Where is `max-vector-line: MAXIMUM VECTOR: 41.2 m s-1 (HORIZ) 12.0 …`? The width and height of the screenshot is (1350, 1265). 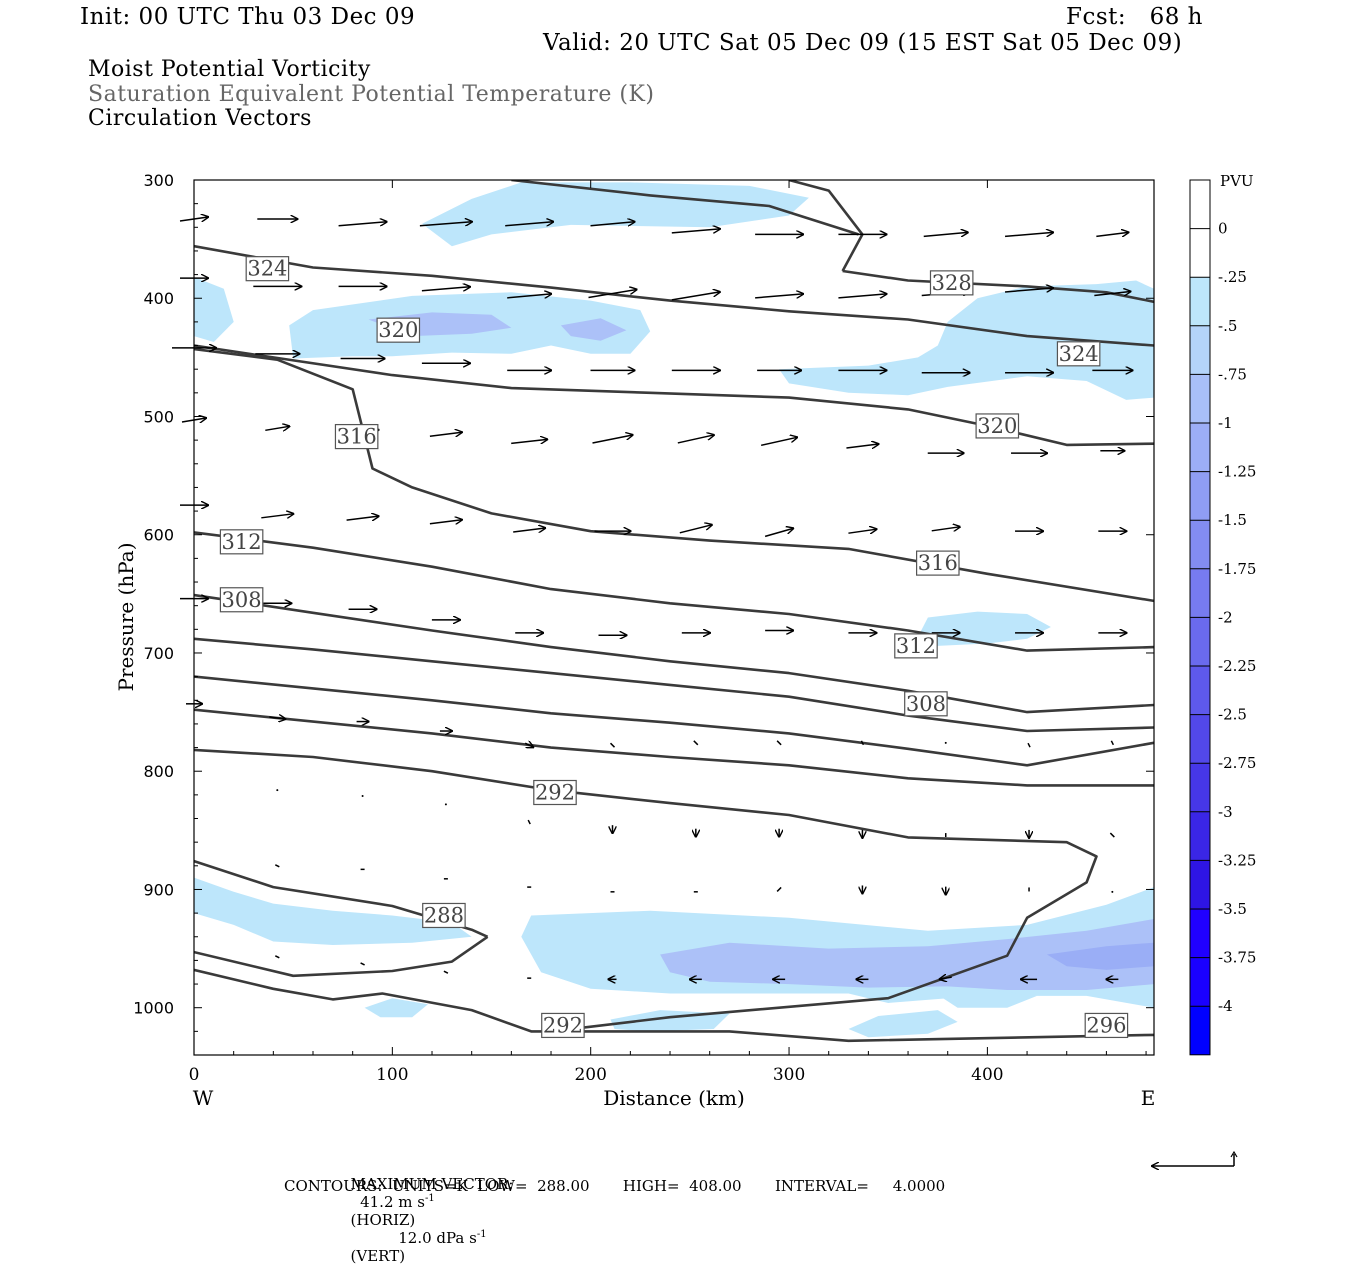
max-vector-line: MAXIMUM VECTOR: 41.2 m s-1 (HORIZ) 12.0 … is located at coordinates (427, 1211).